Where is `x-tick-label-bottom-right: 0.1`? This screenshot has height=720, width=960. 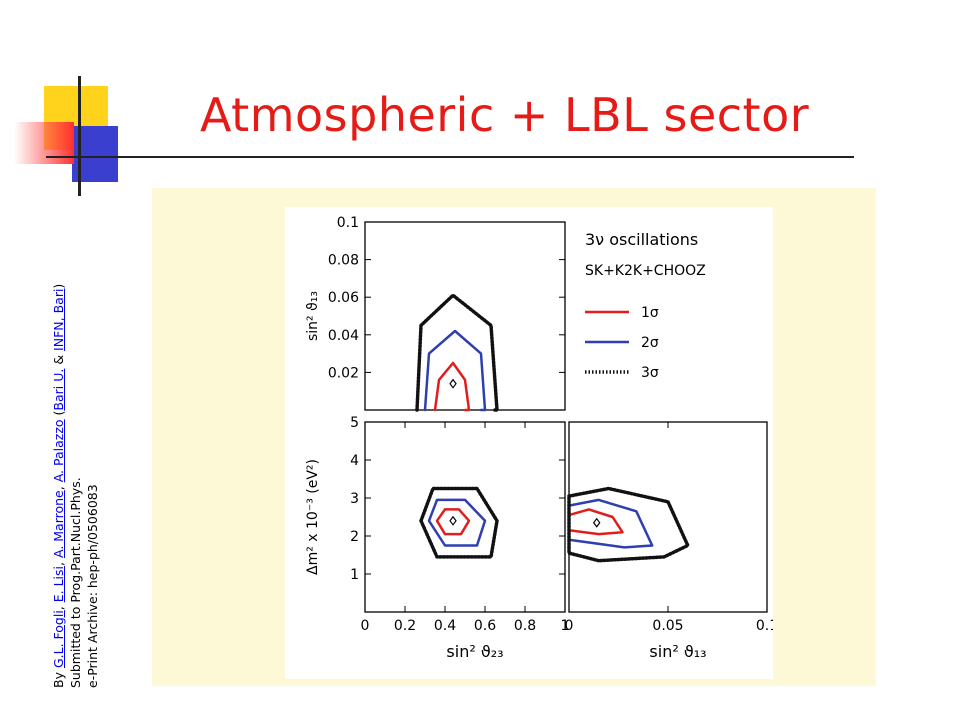 x-tick-label-bottom-right: 0.1 is located at coordinates (764, 626).